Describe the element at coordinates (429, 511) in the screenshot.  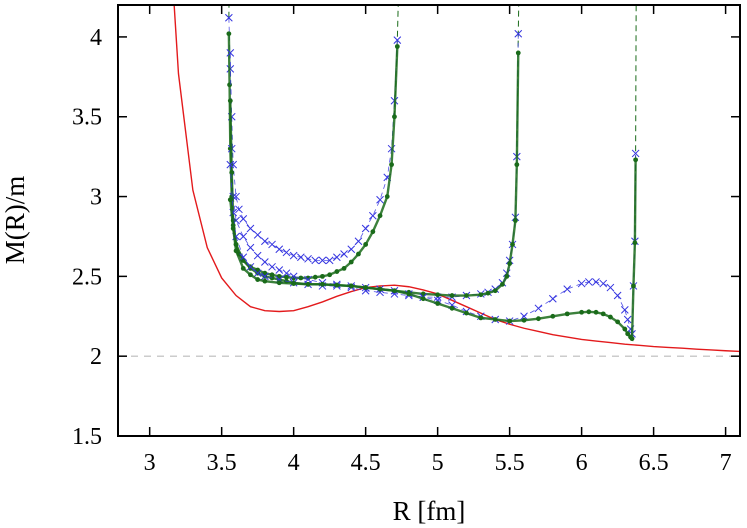
I see `x-axis-title: R [fm]` at that location.